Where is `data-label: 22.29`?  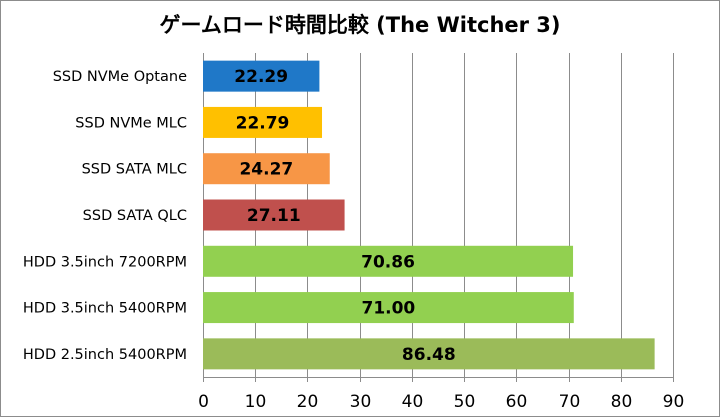 data-label: 22.29 is located at coordinates (261, 77).